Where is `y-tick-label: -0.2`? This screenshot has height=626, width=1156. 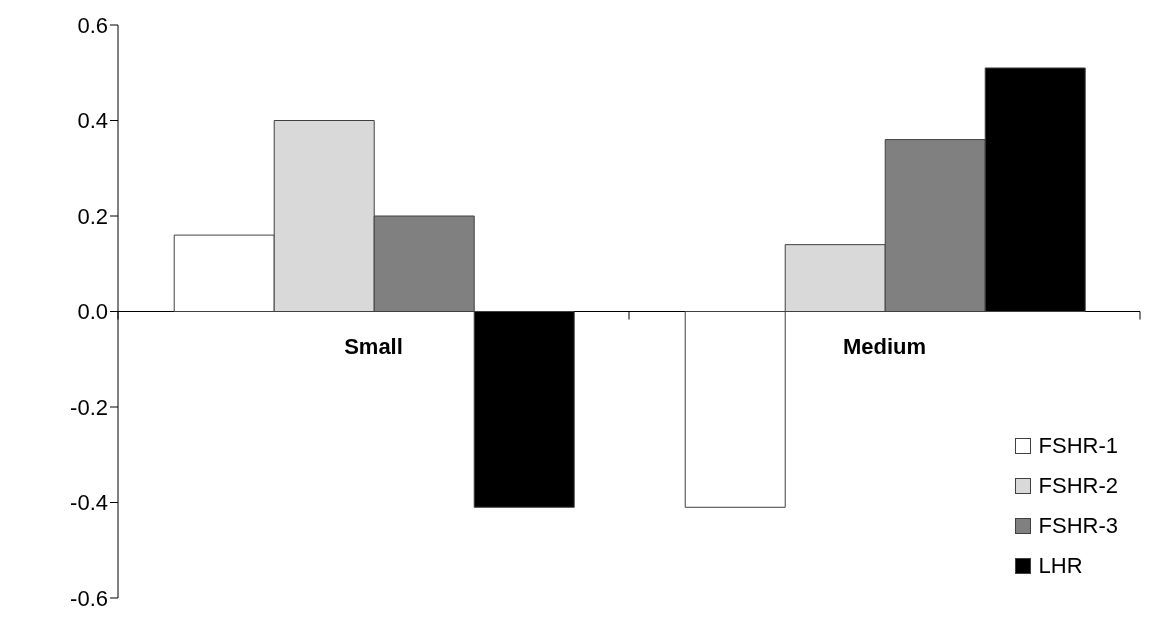
y-tick-label: -0.2 is located at coordinates (89, 407).